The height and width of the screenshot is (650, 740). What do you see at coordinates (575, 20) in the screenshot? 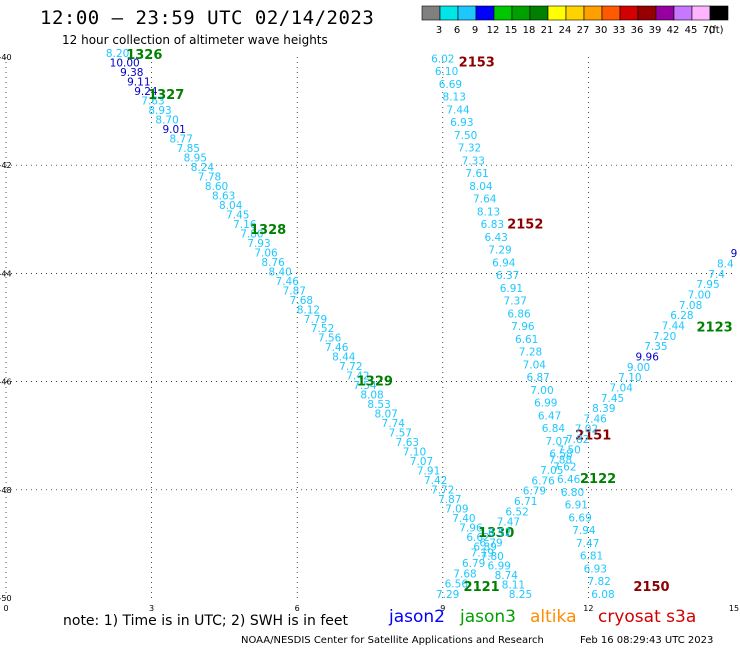
I see `color-scale-legend: 3 6 9 12 15 18 21 24 27 30 33 36 39 42 45 70(ft)` at bounding box center [575, 20].